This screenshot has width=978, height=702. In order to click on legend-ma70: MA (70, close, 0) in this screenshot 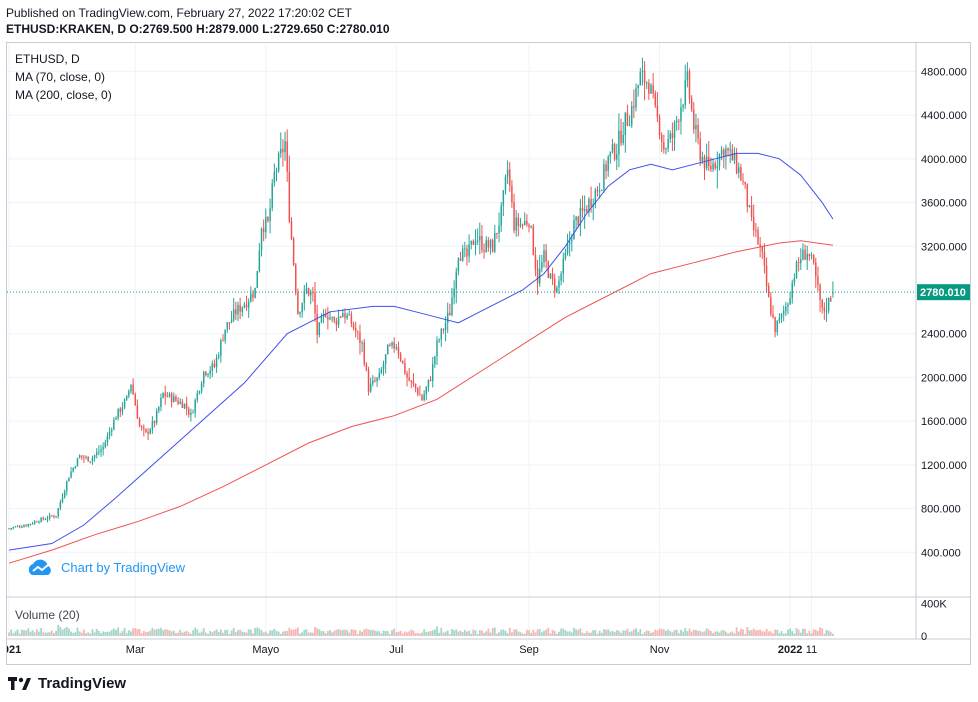, I will do `click(60, 77)`.